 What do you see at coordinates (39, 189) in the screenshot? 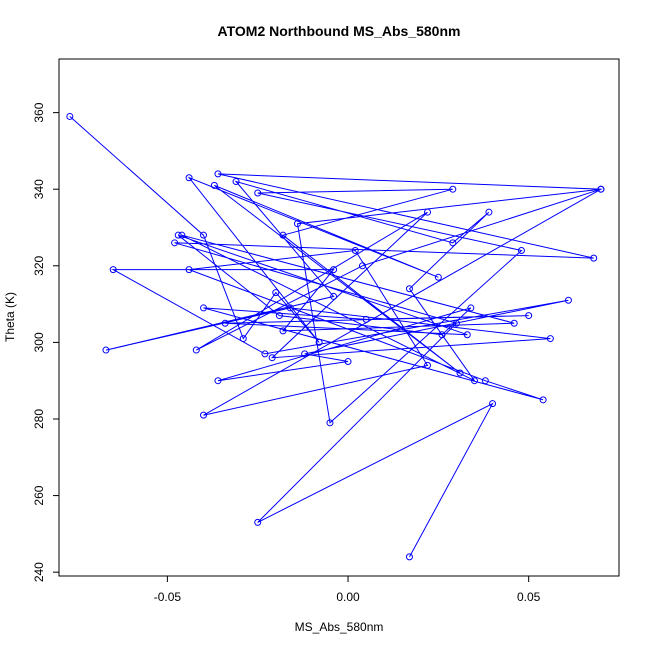
I see `y-tick-label: 340` at bounding box center [39, 189].